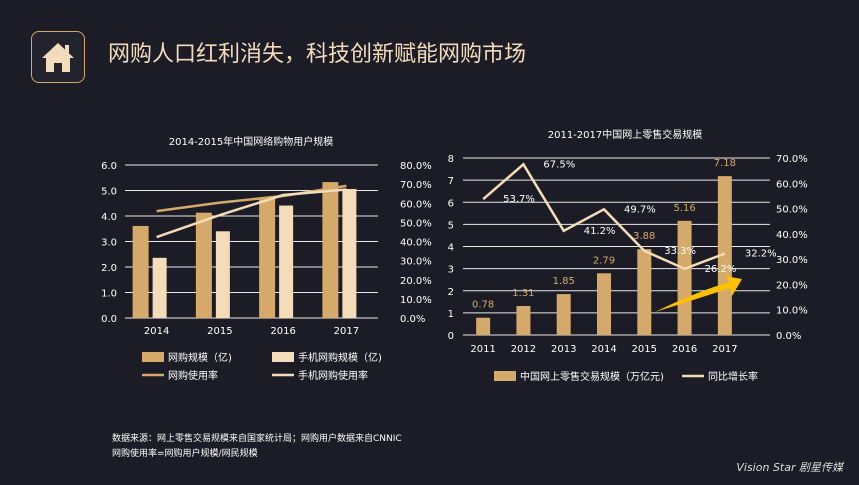 This screenshot has width=859, height=485. Describe the element at coordinates (592, 376) in the screenshot. I see `legend-label: 中国网上零售交易规模（万亿元)` at that location.